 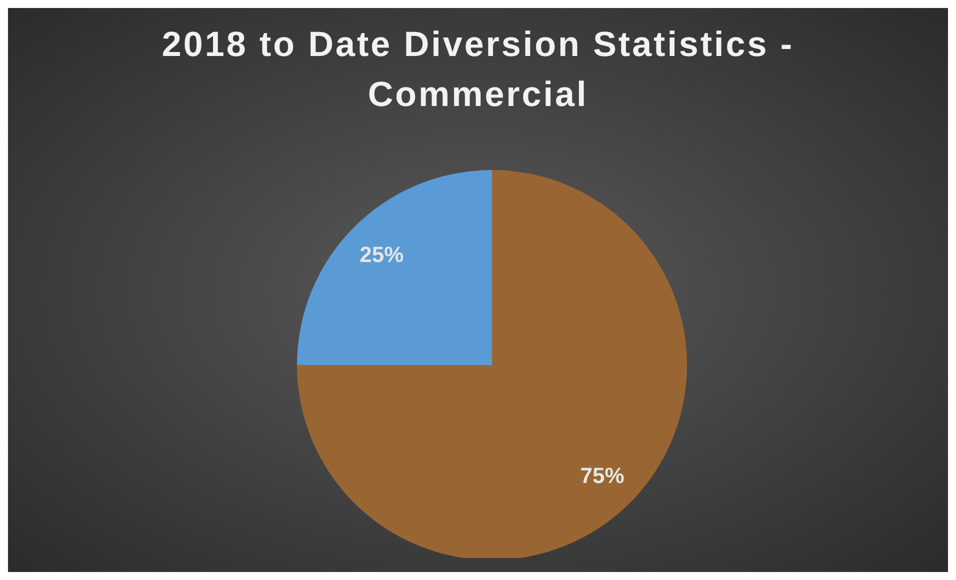 What do you see at coordinates (382, 255) in the screenshot?
I see `data-label: 25%` at bounding box center [382, 255].